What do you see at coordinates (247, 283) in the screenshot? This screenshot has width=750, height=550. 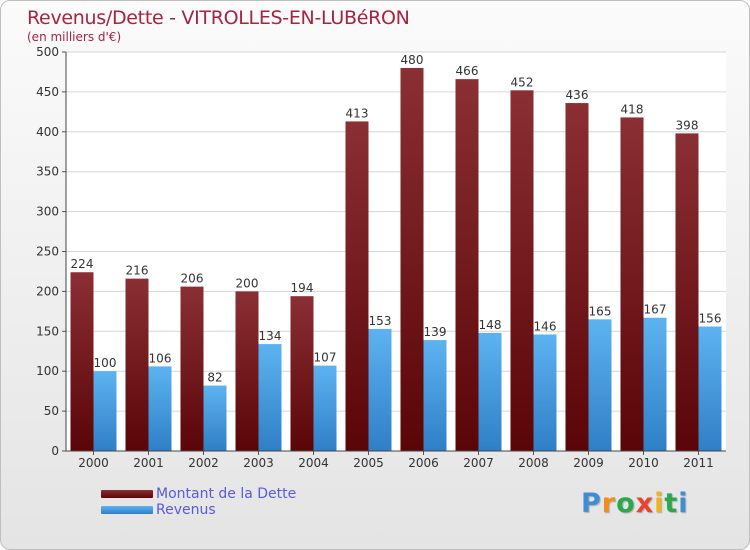 I see `label-dette-2003: 200` at bounding box center [247, 283].